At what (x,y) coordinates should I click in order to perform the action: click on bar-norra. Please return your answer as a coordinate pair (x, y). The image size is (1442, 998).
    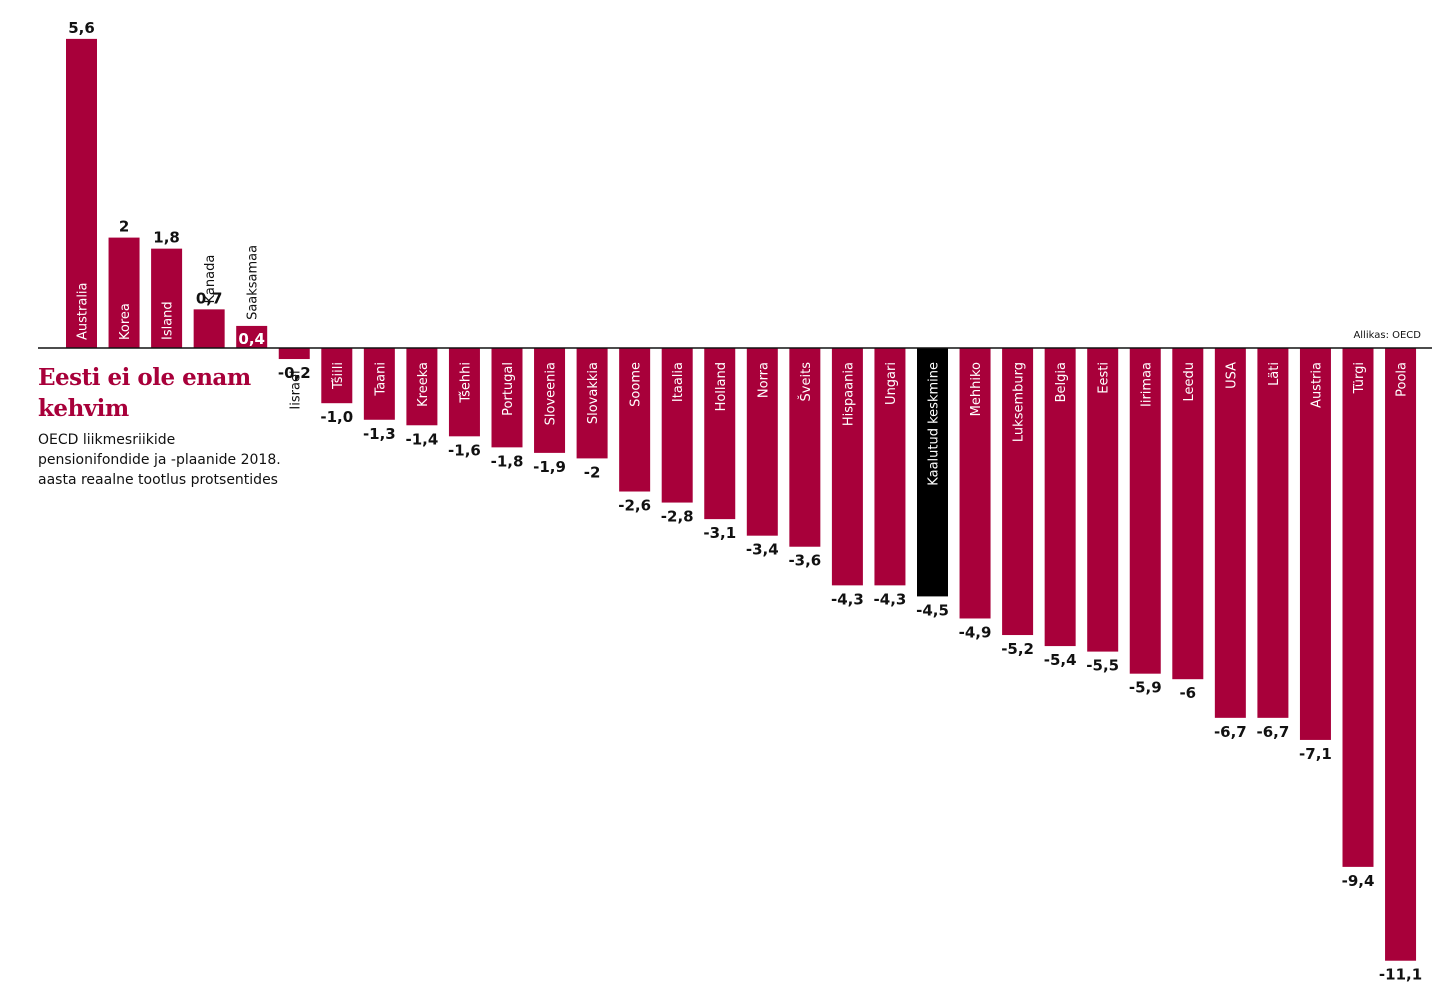
    Looking at the image, I should click on (762, 442).